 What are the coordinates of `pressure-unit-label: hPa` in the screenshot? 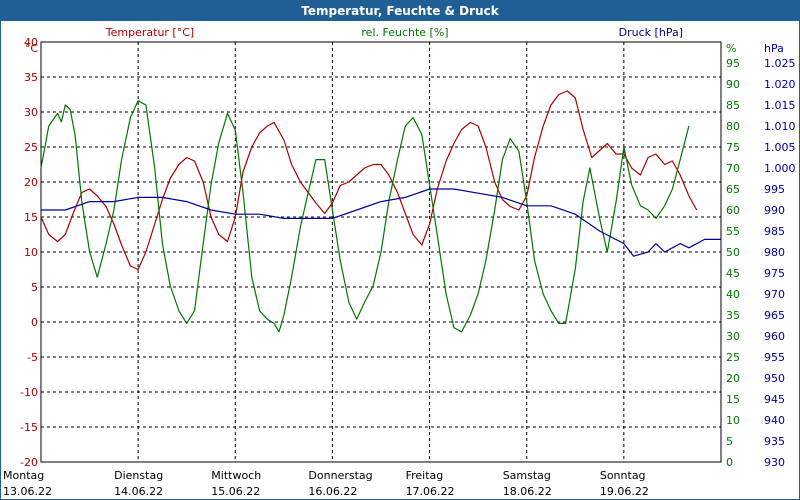 It's located at (774, 48).